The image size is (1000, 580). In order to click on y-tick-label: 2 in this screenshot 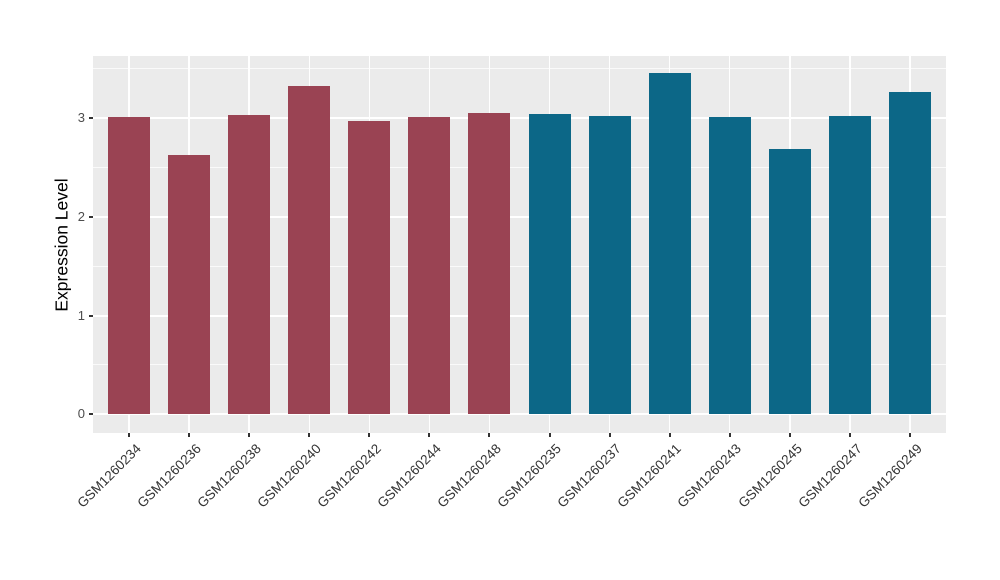, I will do `click(81, 216)`.